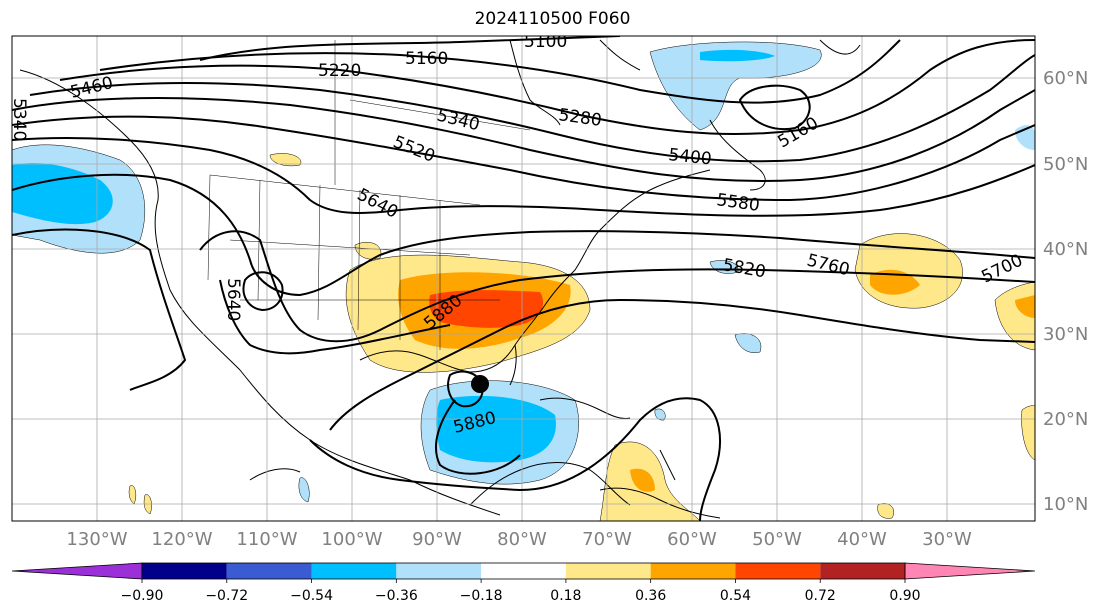 Image resolution: width=1105 pixels, height=615 pixels. What do you see at coordinates (181, 539) in the screenshot?
I see `lon-label-120w: 120°W` at bounding box center [181, 539].